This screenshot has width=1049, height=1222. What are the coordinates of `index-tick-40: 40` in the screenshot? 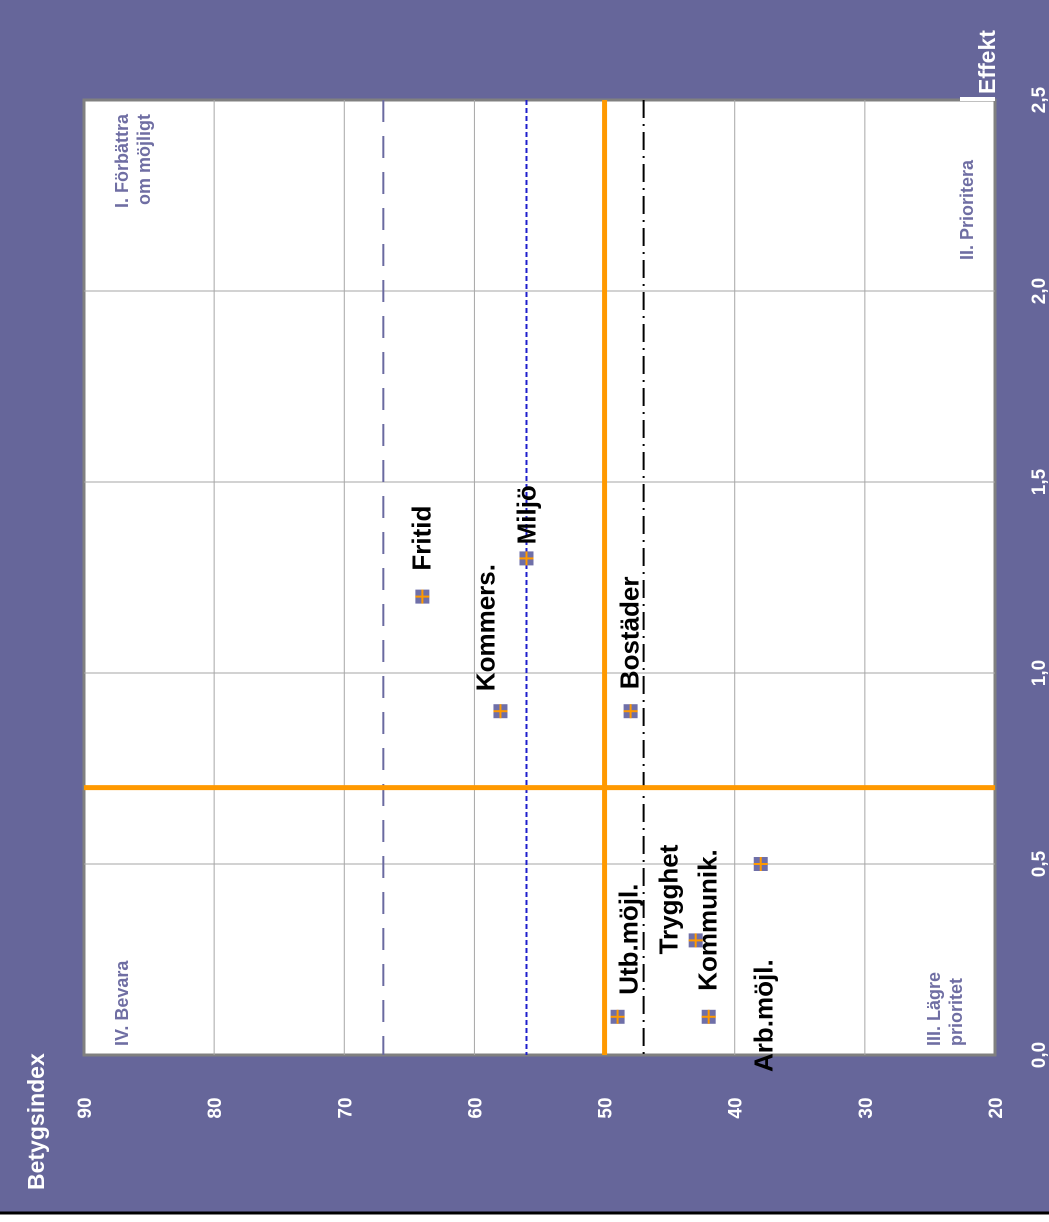 It's located at (736, 1107).